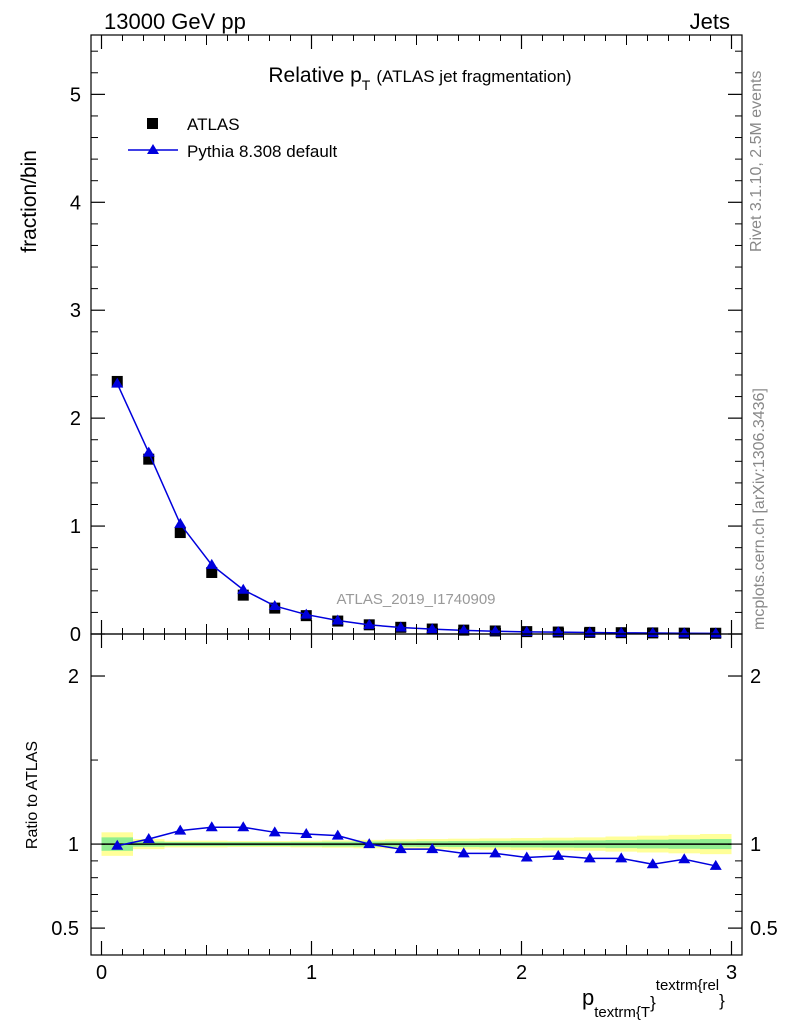  I want to click on ratio-ytick-label: 1, so click(73, 845).